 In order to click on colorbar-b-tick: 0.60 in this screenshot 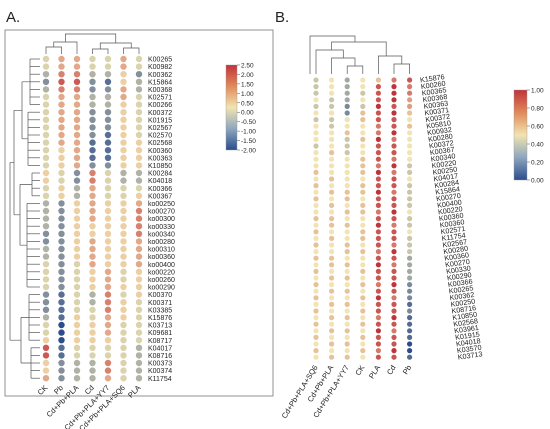, I will do `click(537, 127)`.